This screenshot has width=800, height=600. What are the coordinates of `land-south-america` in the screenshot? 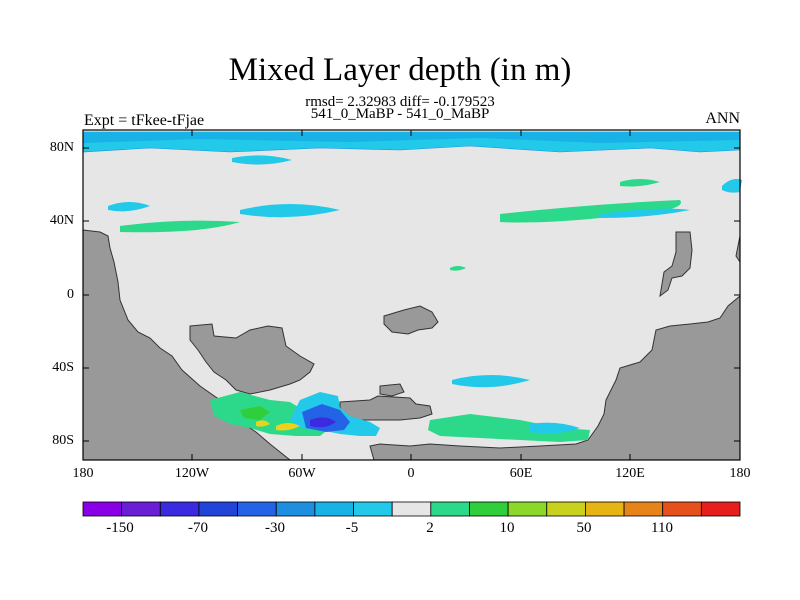 It's located at (252, 359).